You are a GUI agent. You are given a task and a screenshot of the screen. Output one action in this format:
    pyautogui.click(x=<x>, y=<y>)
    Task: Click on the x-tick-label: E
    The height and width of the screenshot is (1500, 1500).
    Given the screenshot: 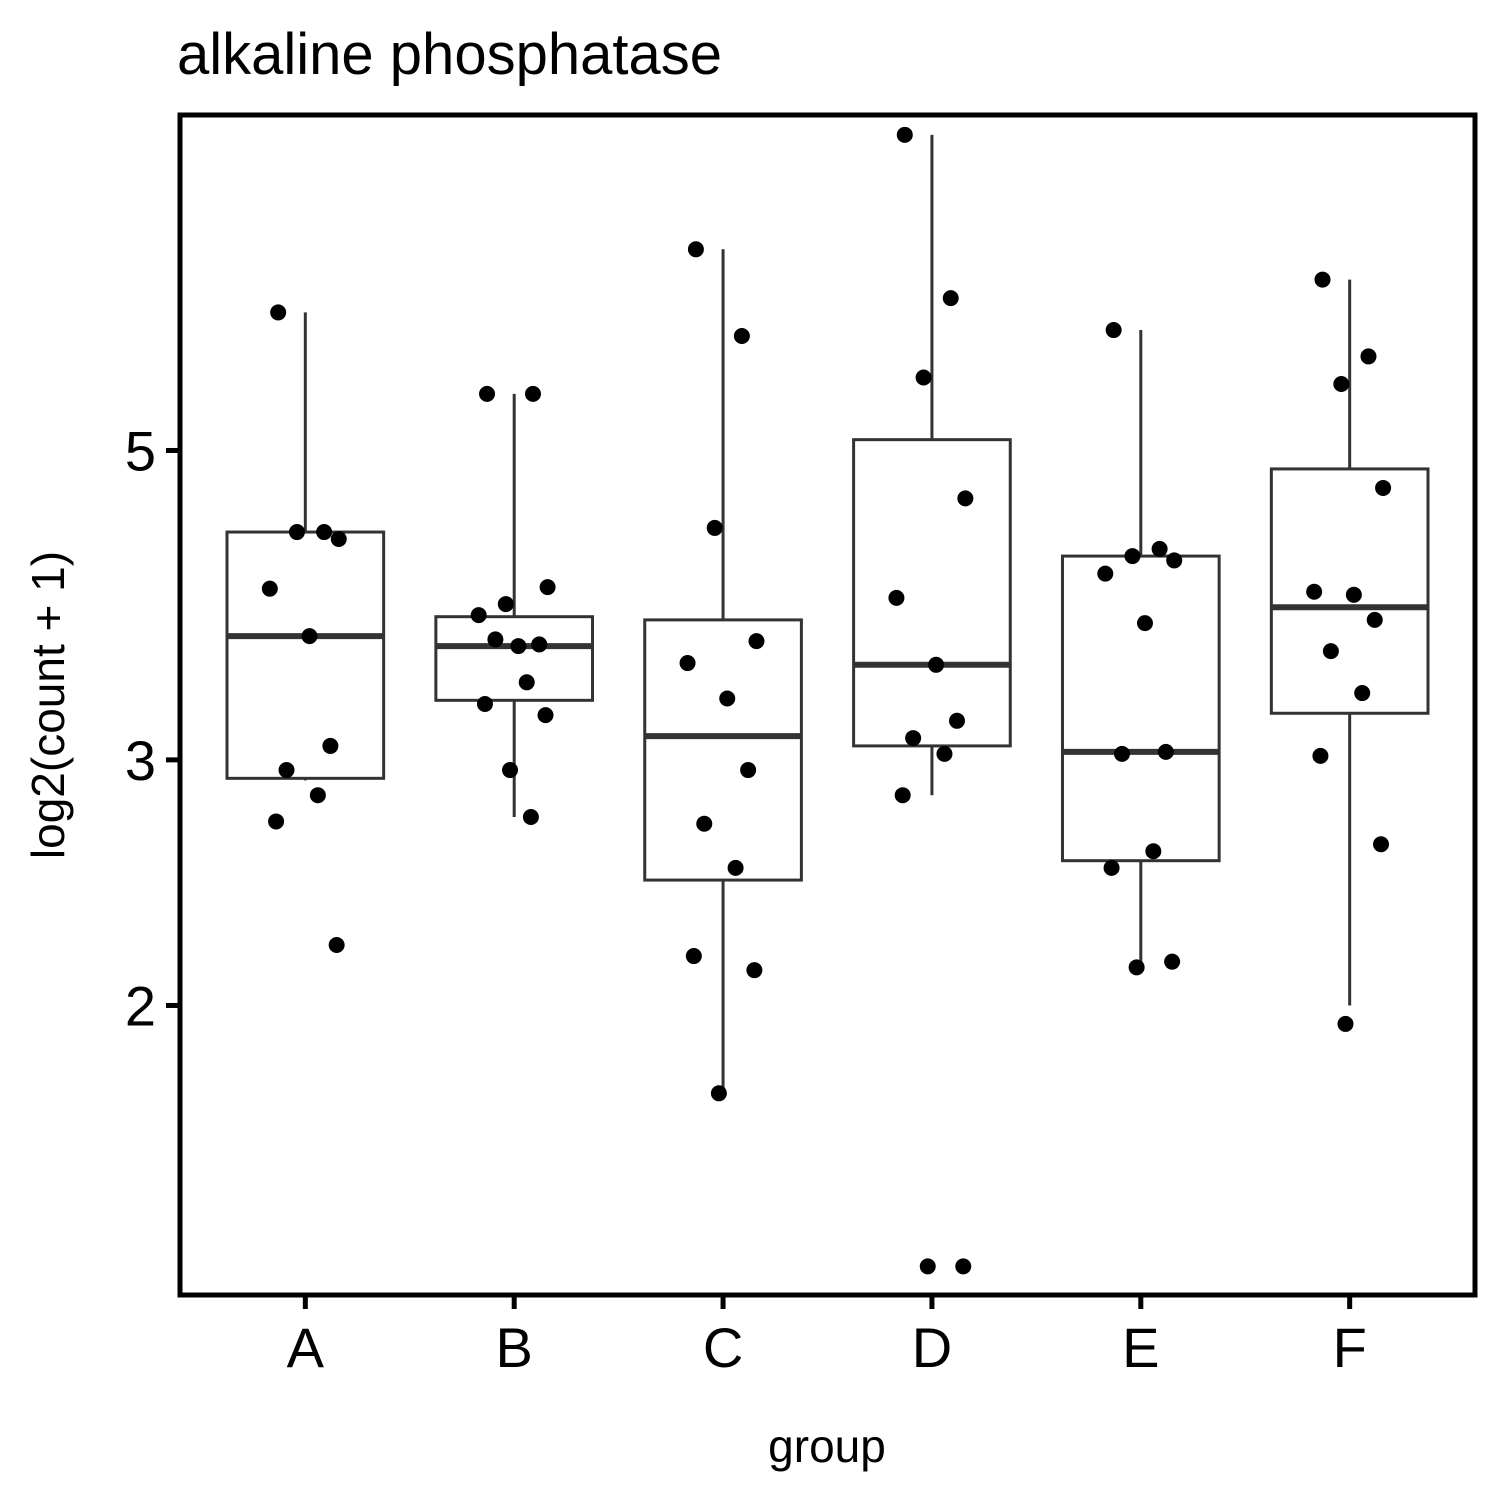 What is the action you would take?
    pyautogui.click(x=1140, y=1347)
    